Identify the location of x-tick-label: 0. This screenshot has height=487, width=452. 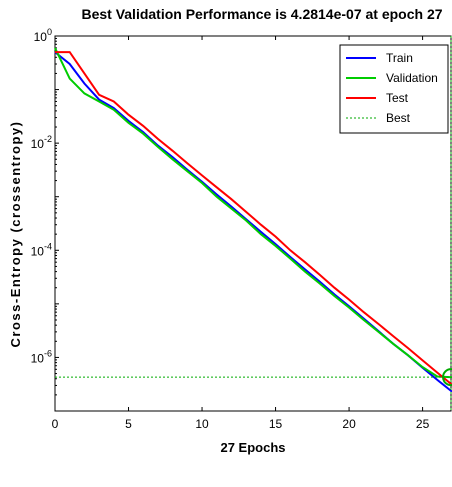
(55, 424).